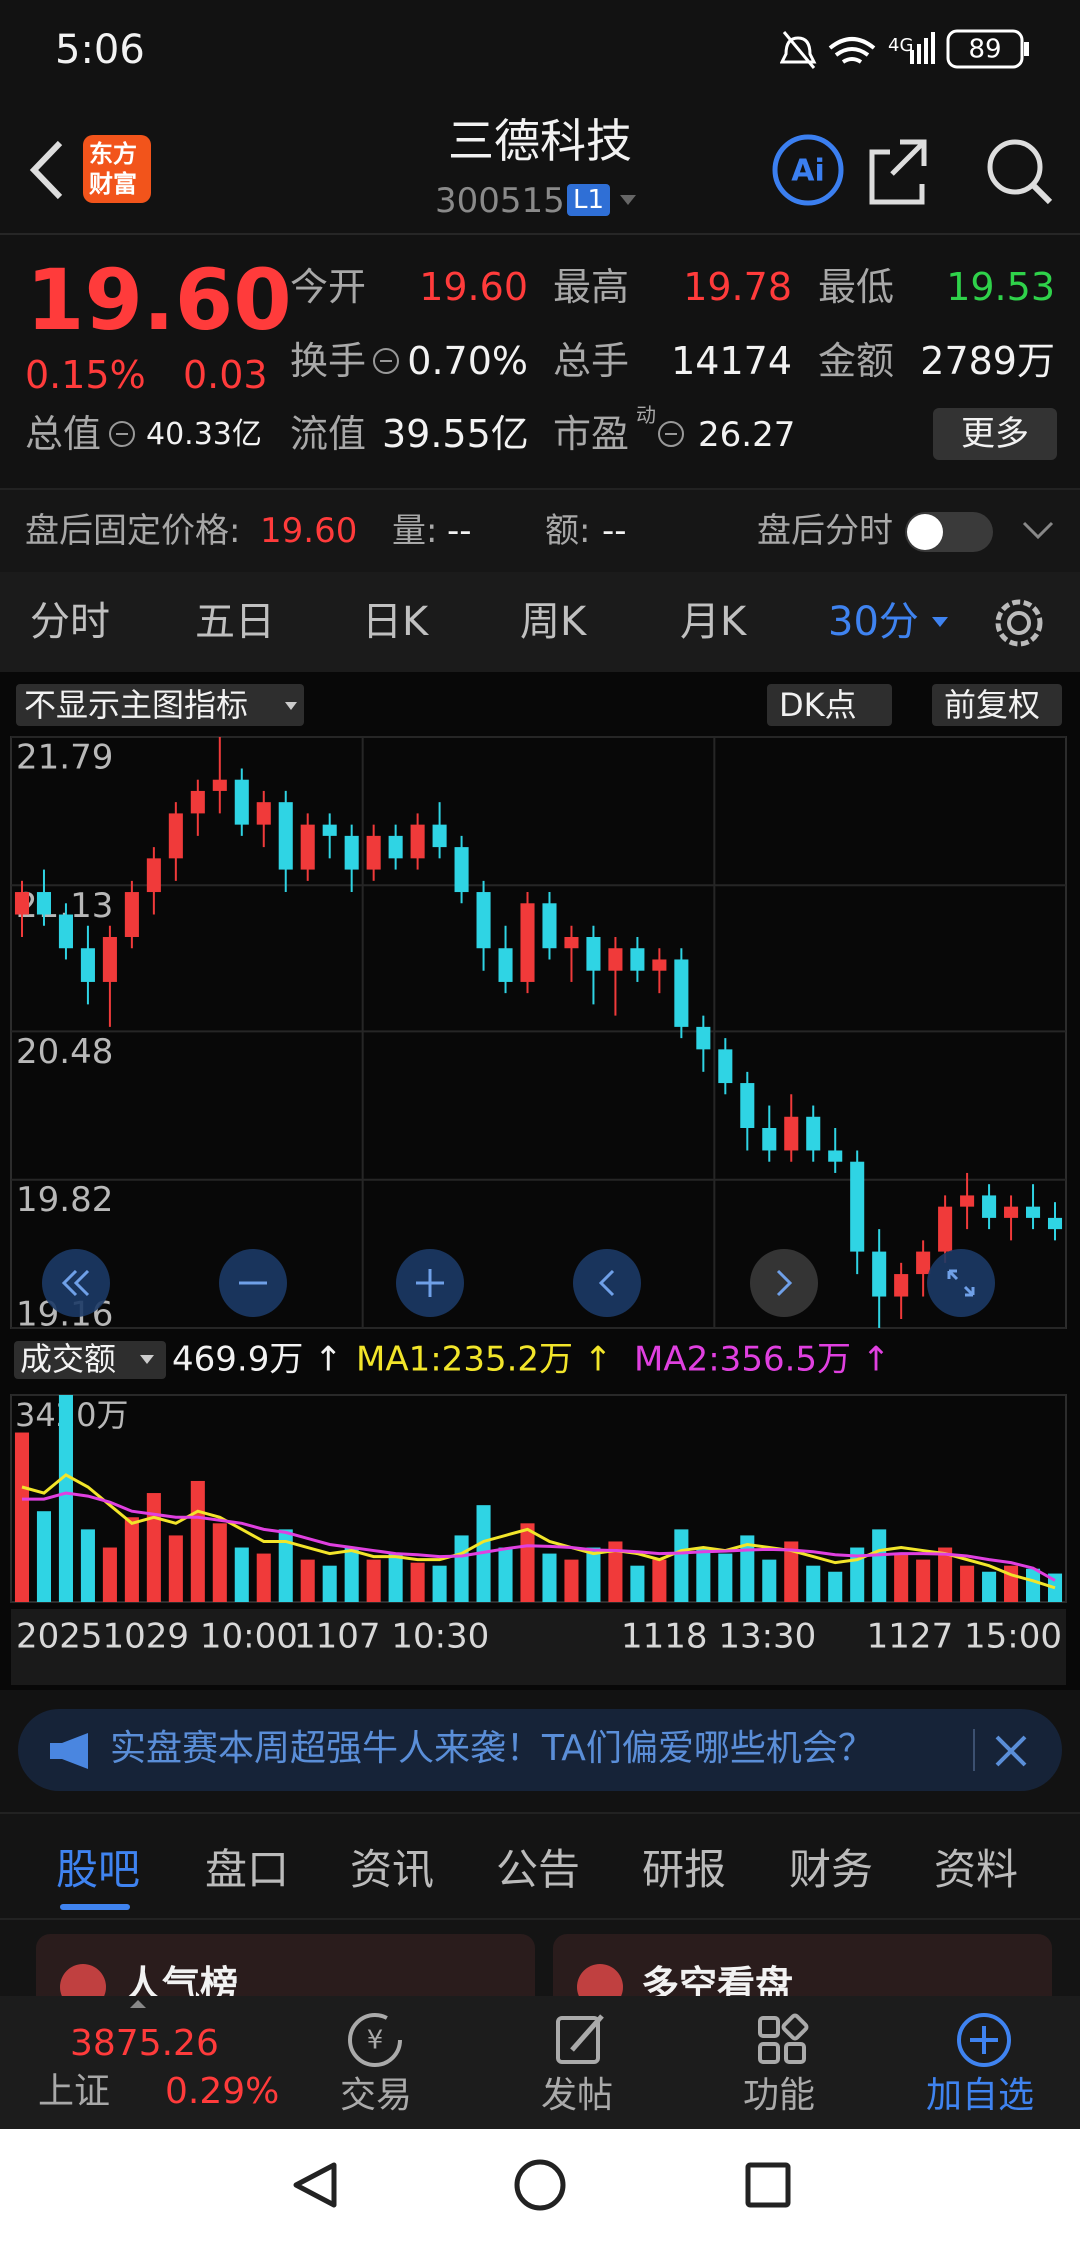  What do you see at coordinates (315, 2185) in the screenshot?
I see `back-key` at bounding box center [315, 2185].